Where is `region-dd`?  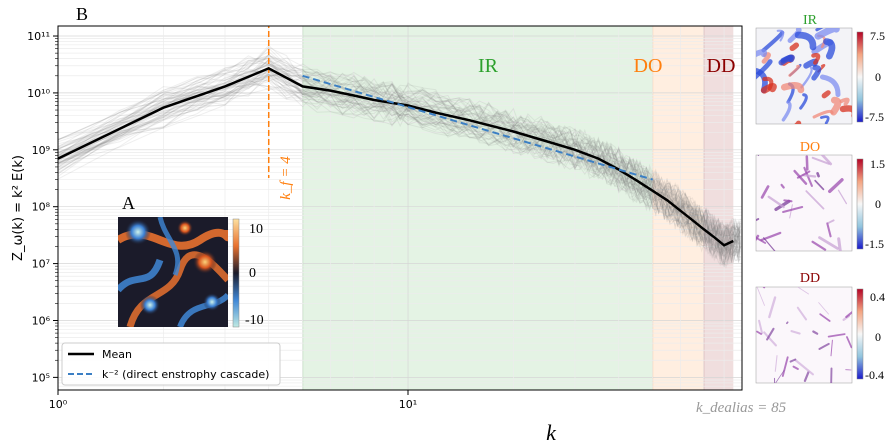
region-dd is located at coordinates (718, 208).